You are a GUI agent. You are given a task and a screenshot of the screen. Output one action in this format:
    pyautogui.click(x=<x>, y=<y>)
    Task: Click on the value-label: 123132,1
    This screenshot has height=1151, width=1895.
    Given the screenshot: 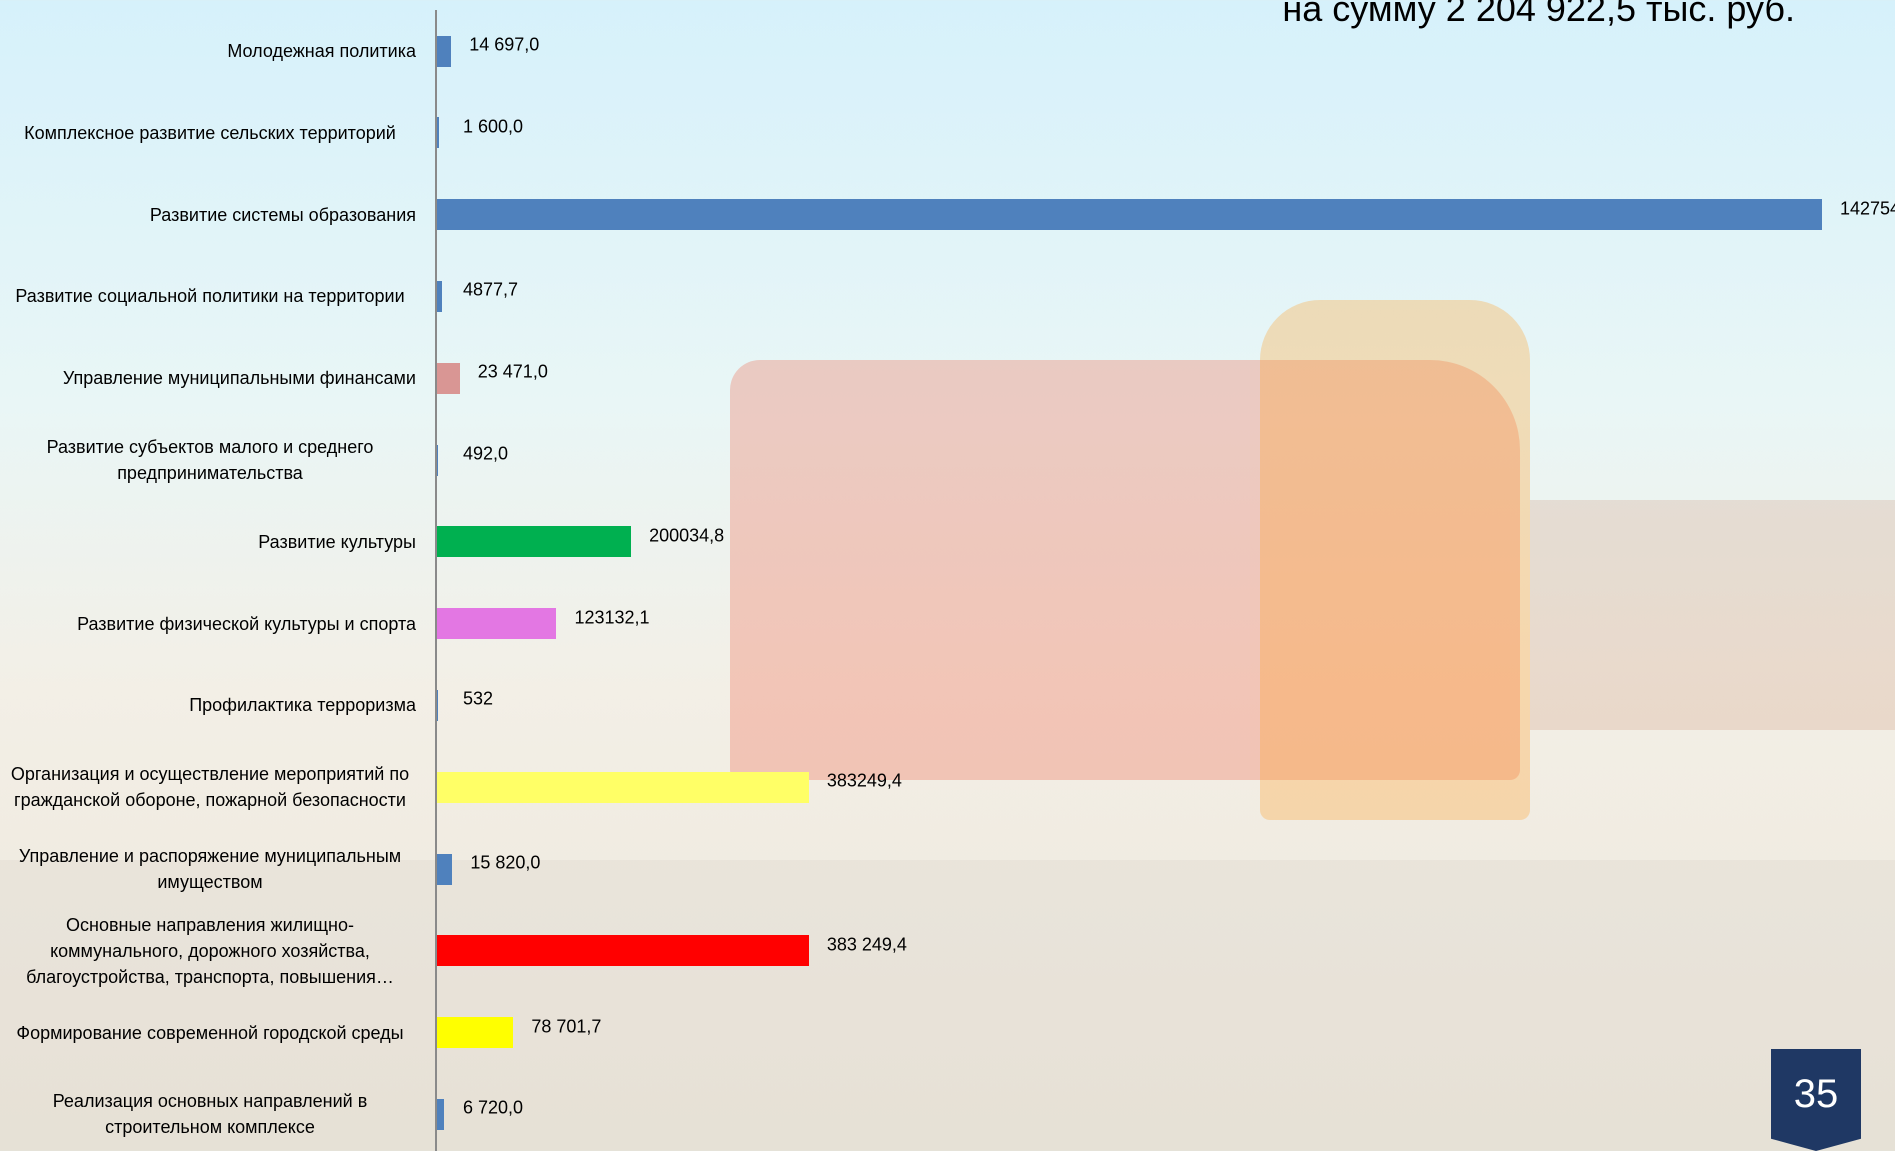 What is the action you would take?
    pyautogui.click(x=612, y=617)
    